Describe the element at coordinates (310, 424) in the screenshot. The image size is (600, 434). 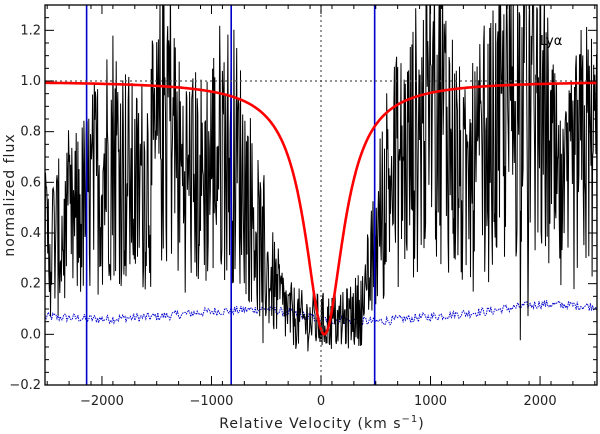
I see `x-axis-title-main: Relative Velocity (km s` at that location.